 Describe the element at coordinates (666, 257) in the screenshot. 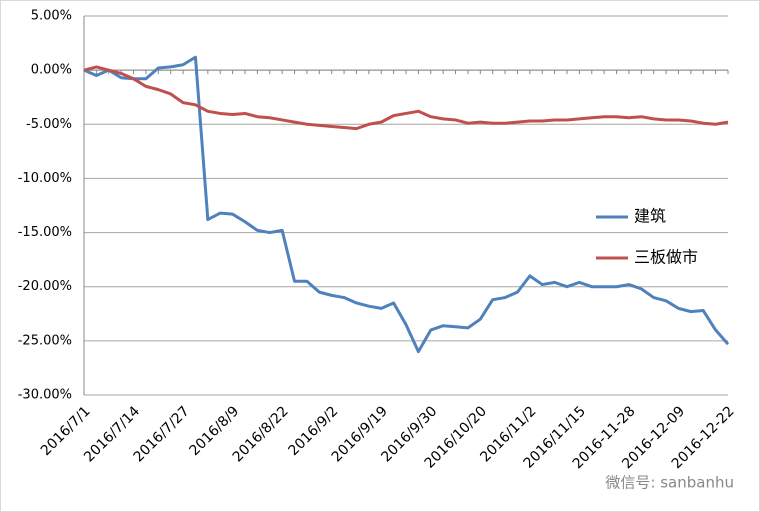

I see `legend-label: 三板做市` at that location.